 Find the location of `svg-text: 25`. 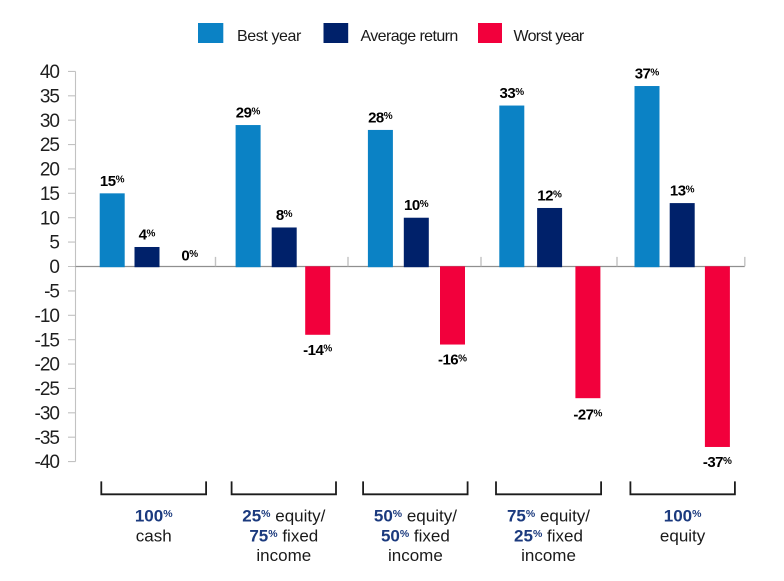

svg-text: 25 is located at coordinates (50, 145).